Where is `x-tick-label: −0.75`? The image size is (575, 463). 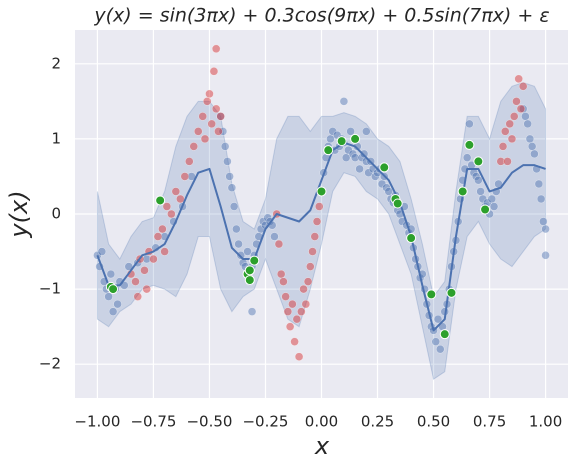
x-tick-label: −0.75 is located at coordinates (153, 422).